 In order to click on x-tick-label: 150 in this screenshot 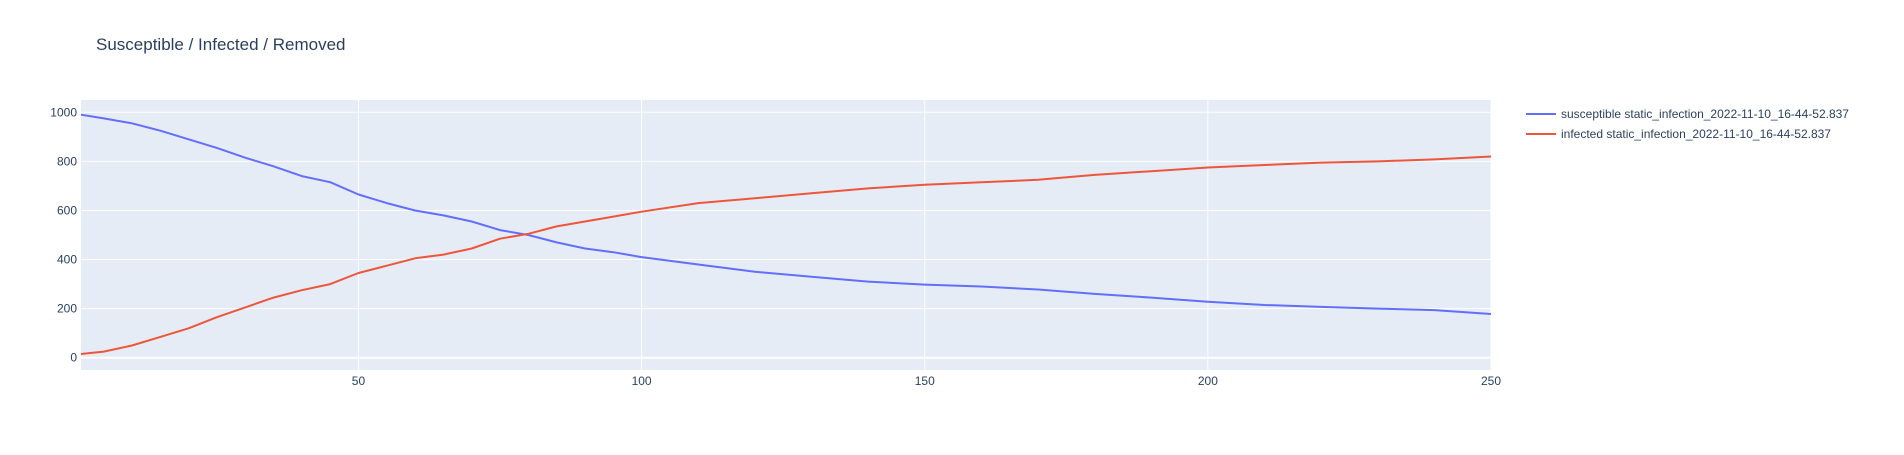, I will do `click(925, 381)`.